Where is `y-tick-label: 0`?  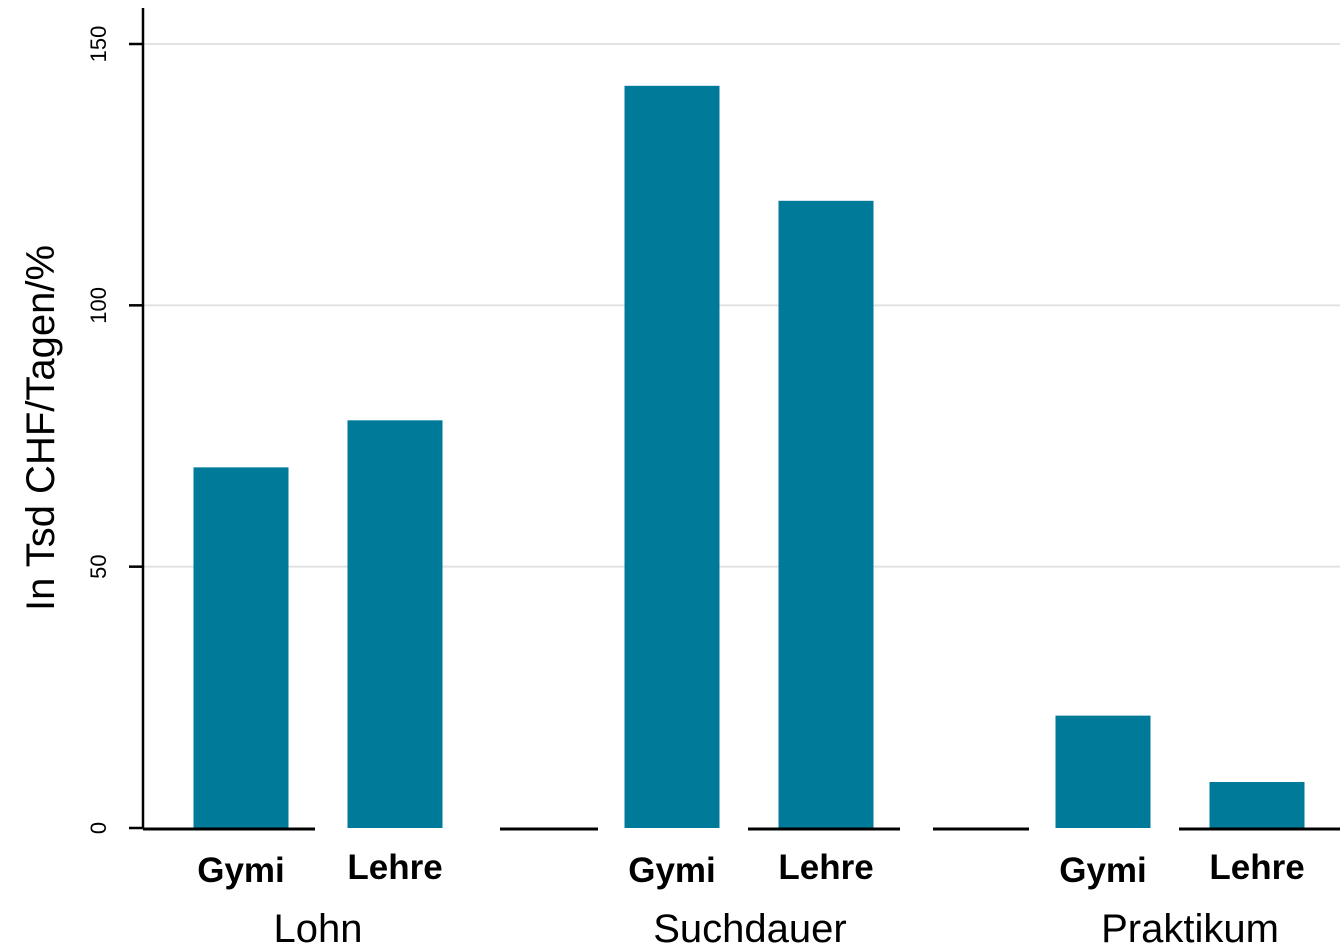 y-tick-label: 0 is located at coordinates (98, 828).